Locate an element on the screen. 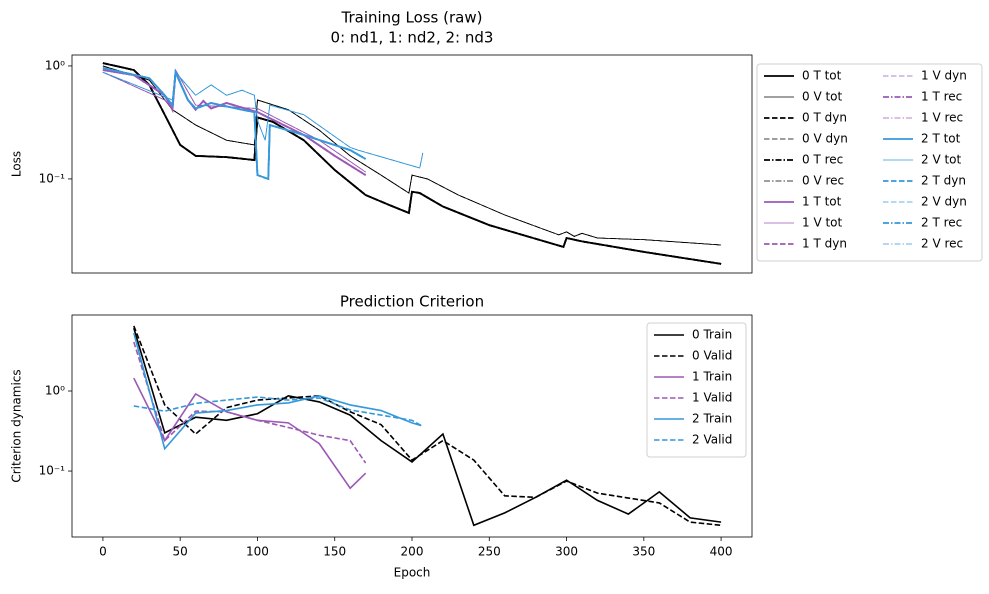 Image resolution: width=989 pixels, height=594 pixels. legend-label: 2 T tot is located at coordinates (941, 139).